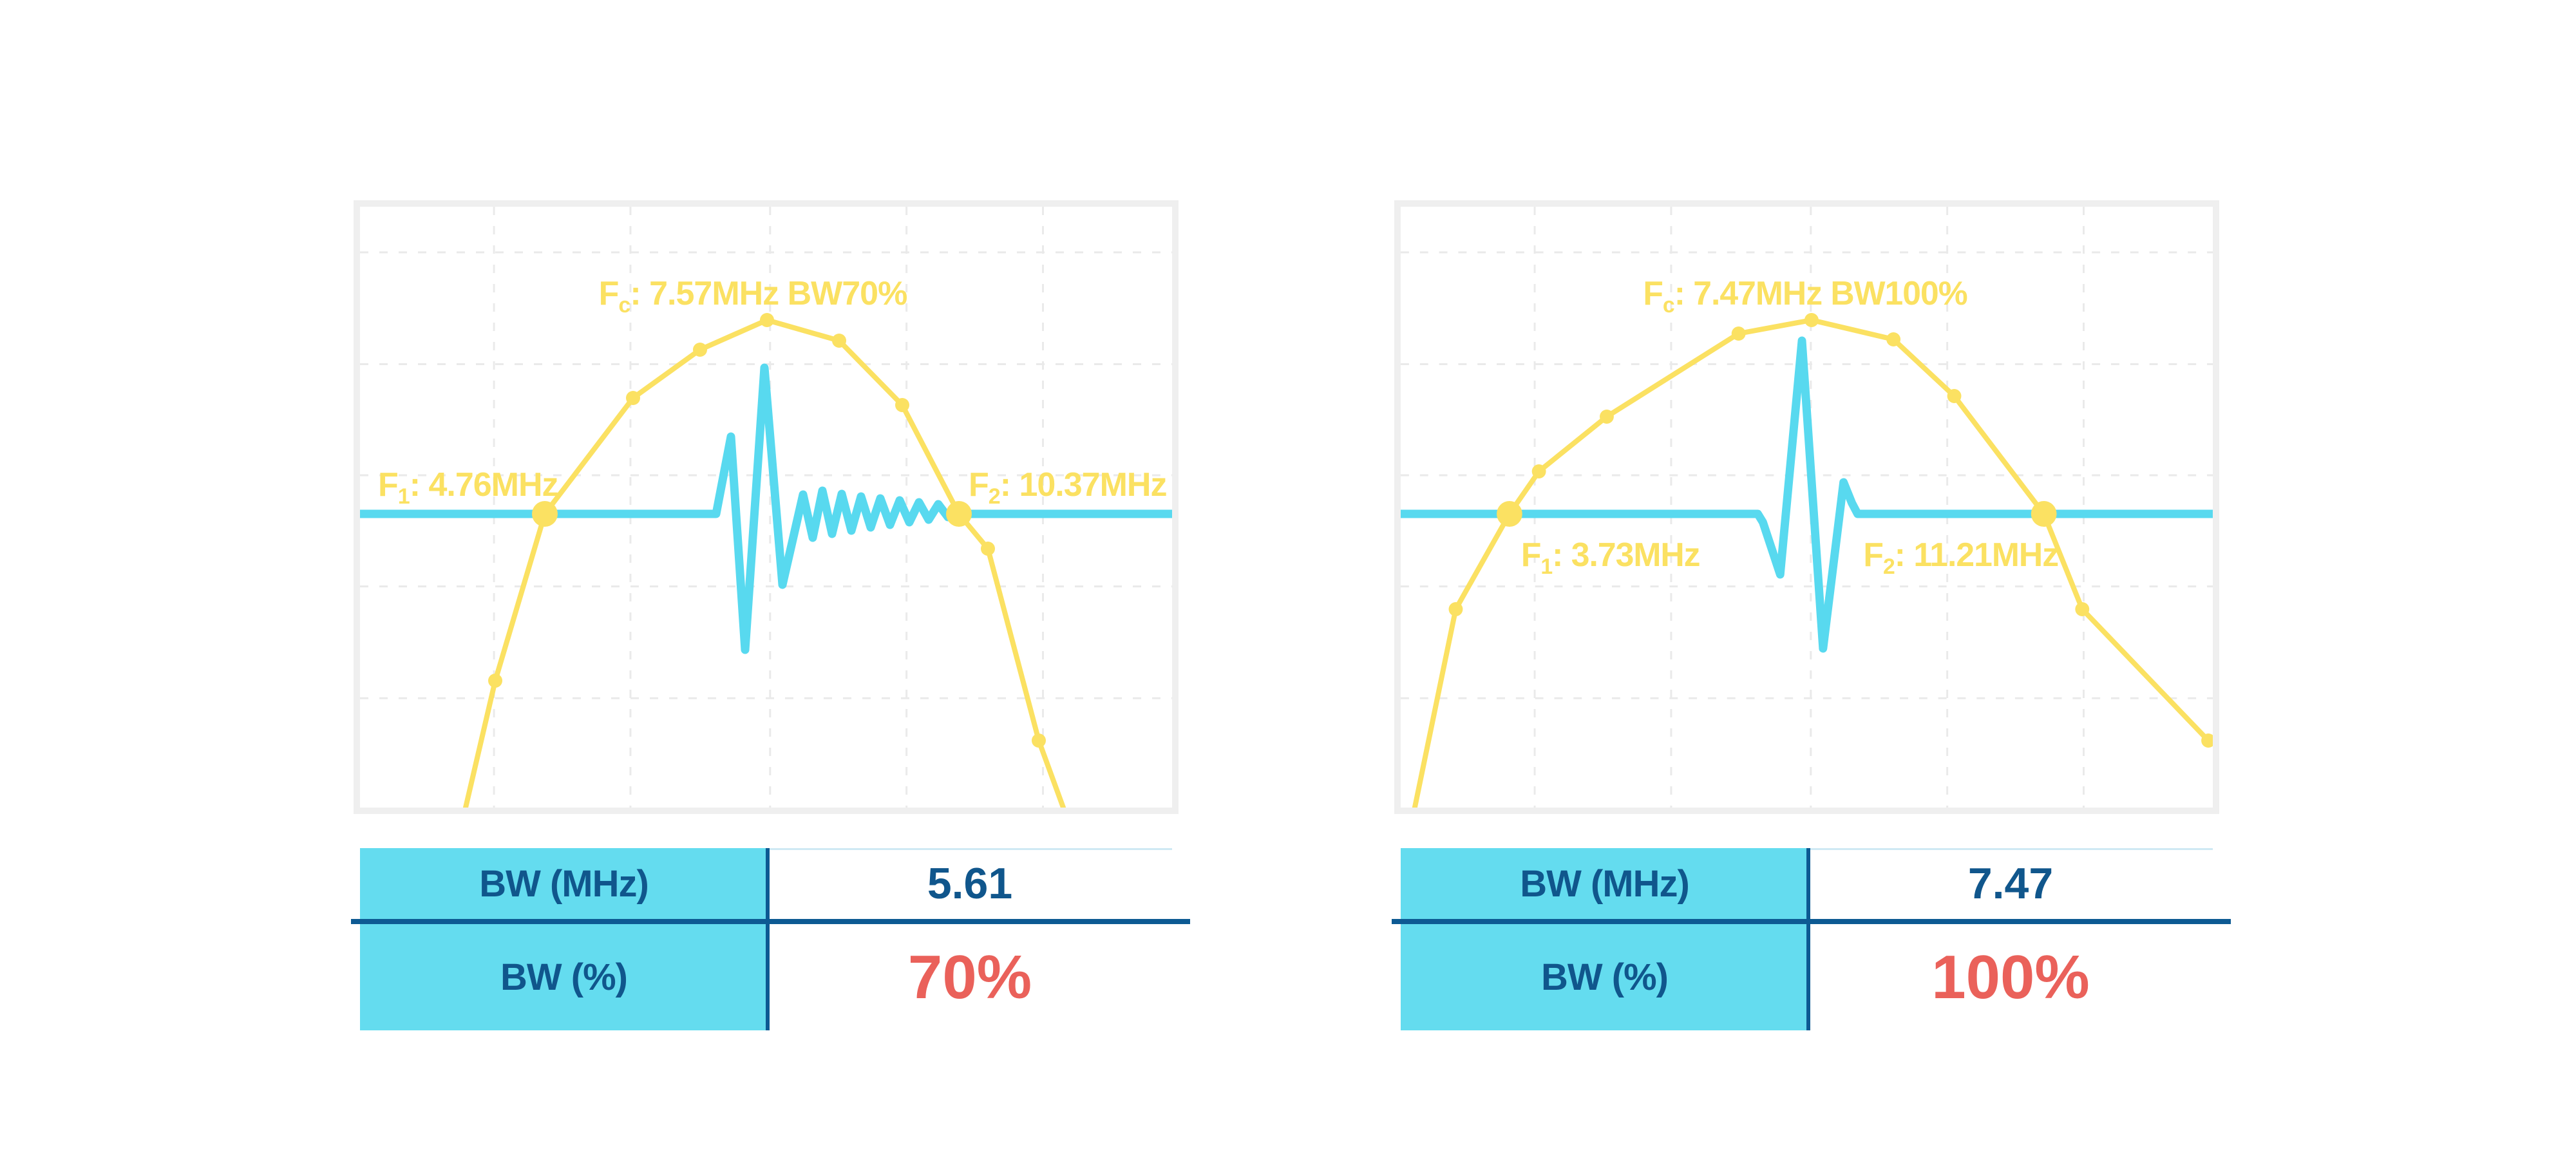 The image size is (2576, 1154). Describe the element at coordinates (468, 487) in the screenshot. I see `f1-annotation: F1: 4.76MHz` at that location.